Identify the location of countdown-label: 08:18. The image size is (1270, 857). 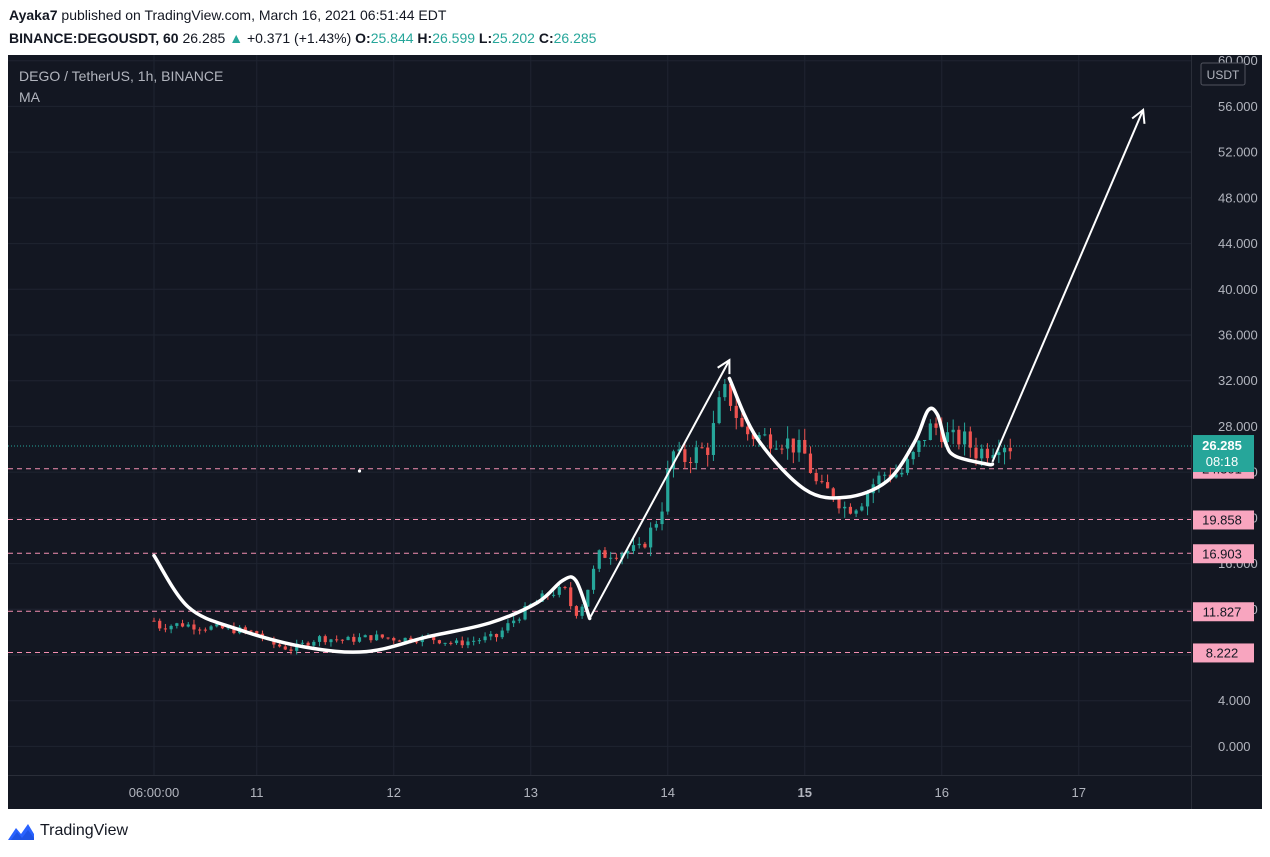
(1222, 461).